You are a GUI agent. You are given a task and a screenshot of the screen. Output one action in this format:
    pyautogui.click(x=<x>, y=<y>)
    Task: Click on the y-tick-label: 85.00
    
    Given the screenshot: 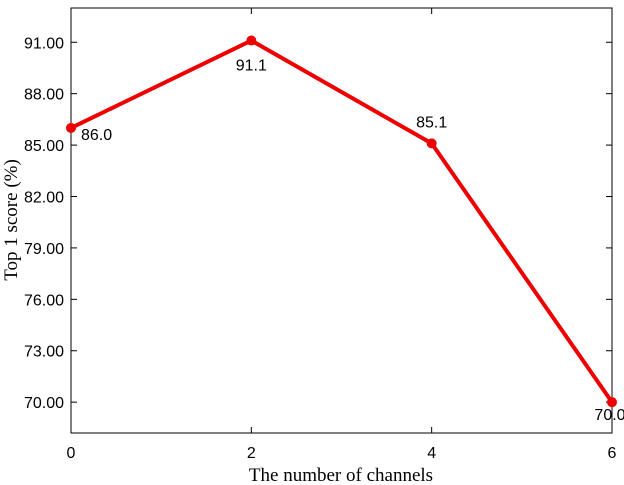 What is the action you would take?
    pyautogui.click(x=44, y=146)
    